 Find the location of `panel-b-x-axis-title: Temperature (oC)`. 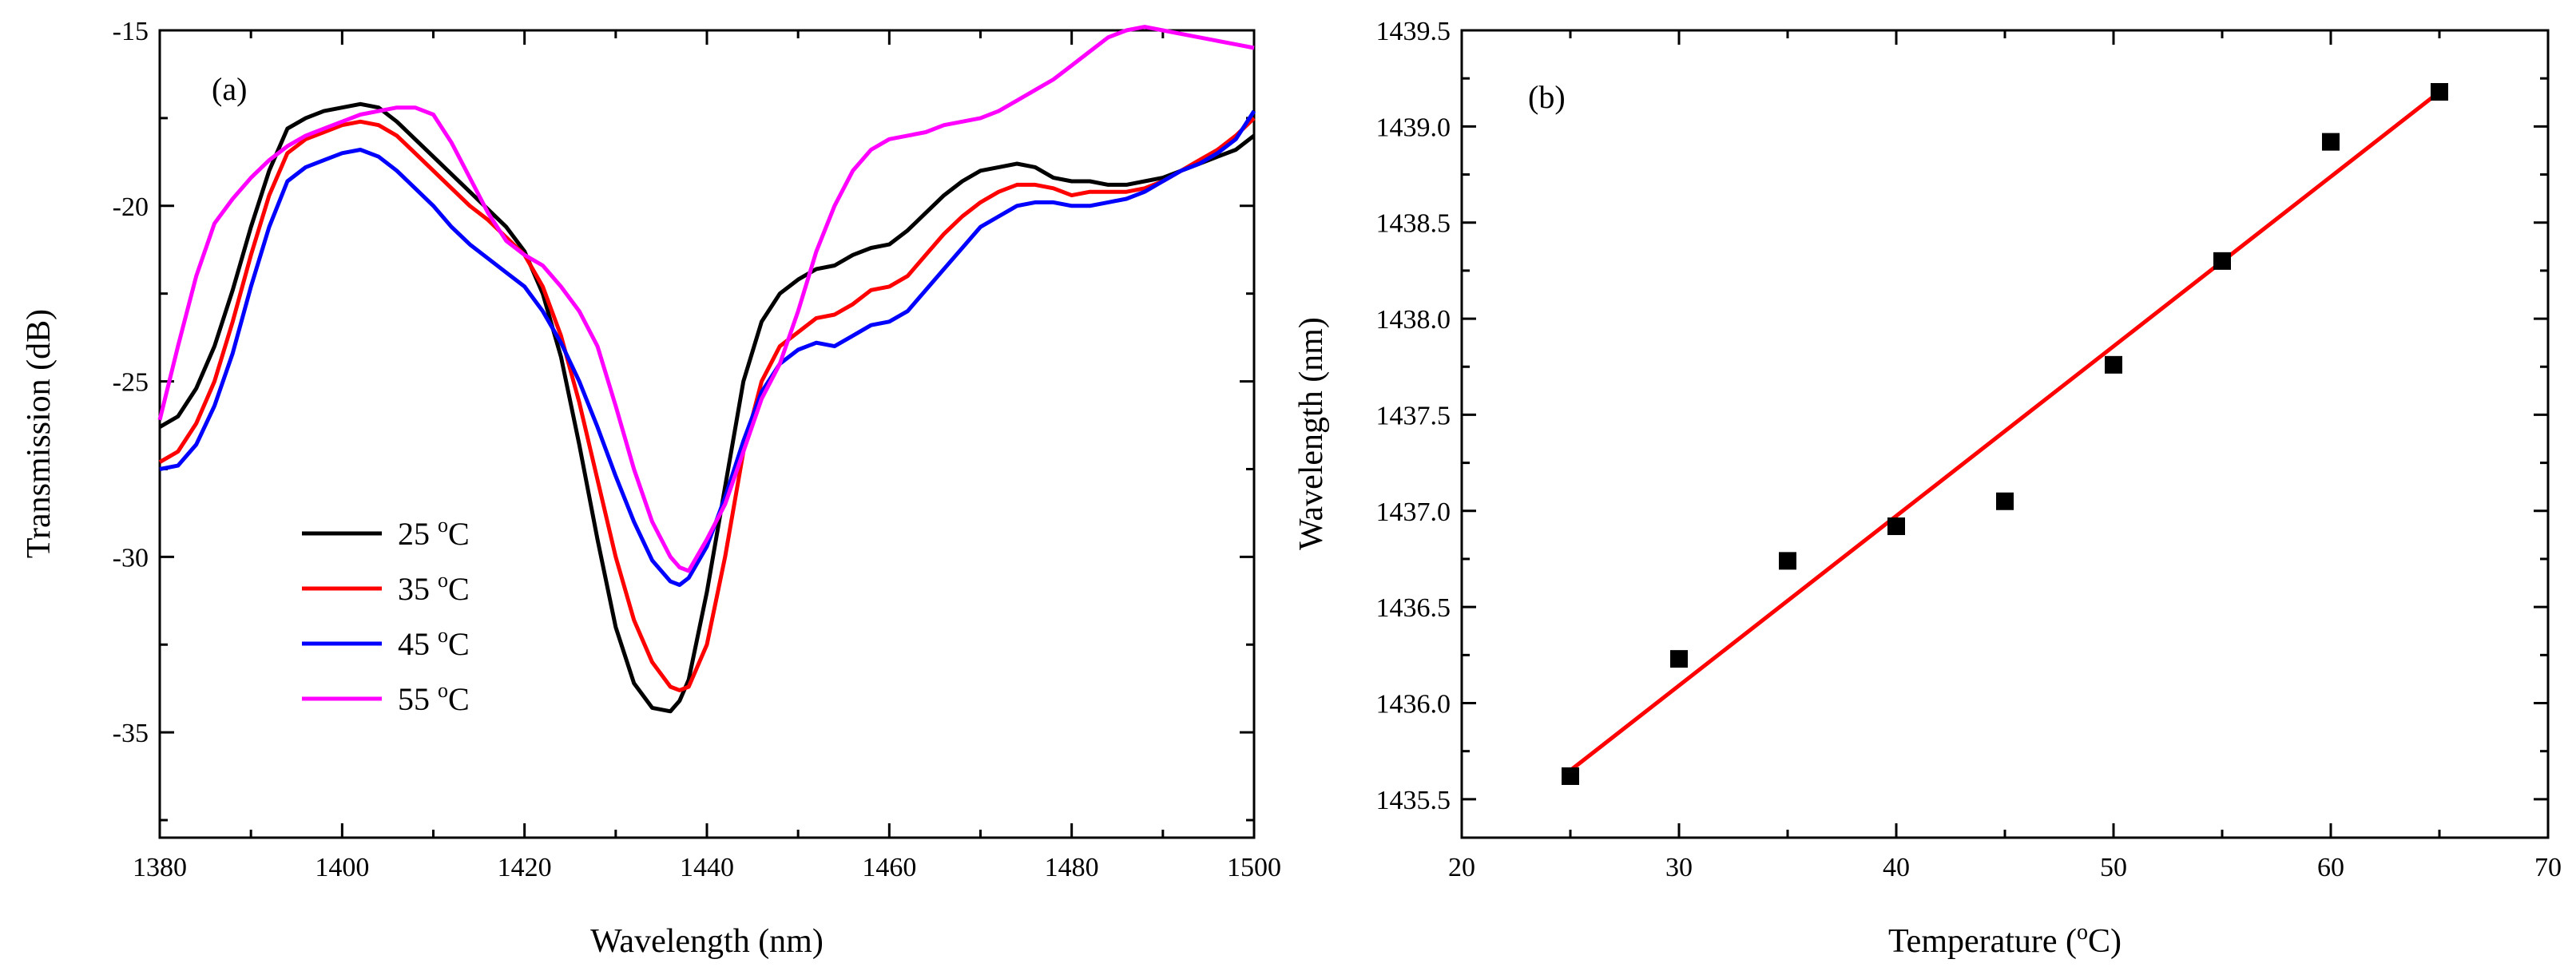

panel-b-x-axis-title: Temperature (oC) is located at coordinates (2005, 940).